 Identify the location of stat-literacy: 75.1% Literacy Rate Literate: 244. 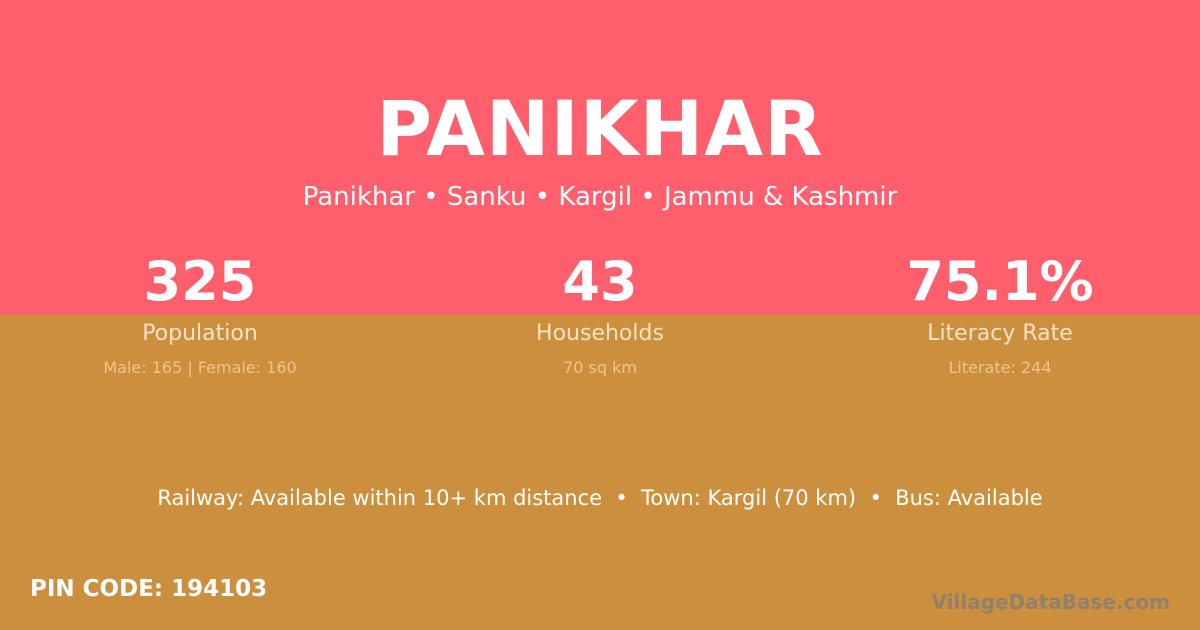
(1000, 312).